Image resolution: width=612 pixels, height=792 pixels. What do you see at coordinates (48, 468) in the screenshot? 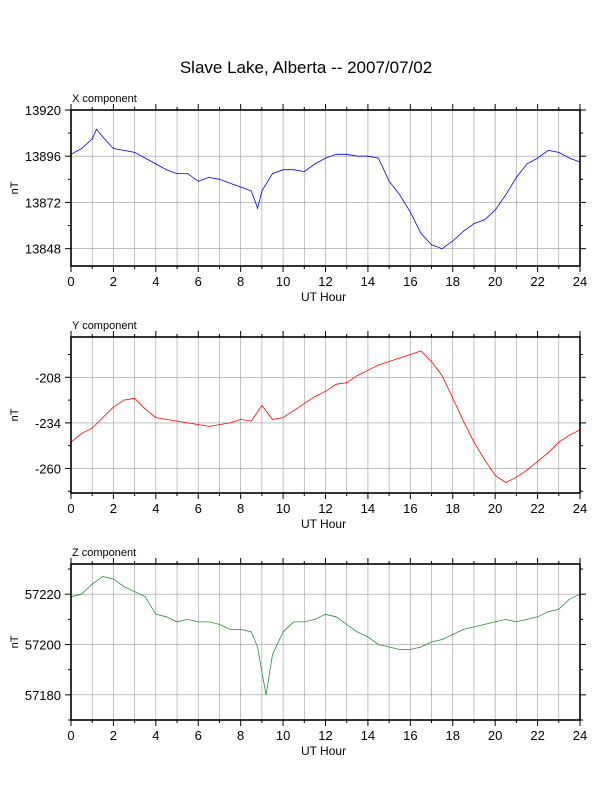
I see `y-tick-label: -260` at bounding box center [48, 468].